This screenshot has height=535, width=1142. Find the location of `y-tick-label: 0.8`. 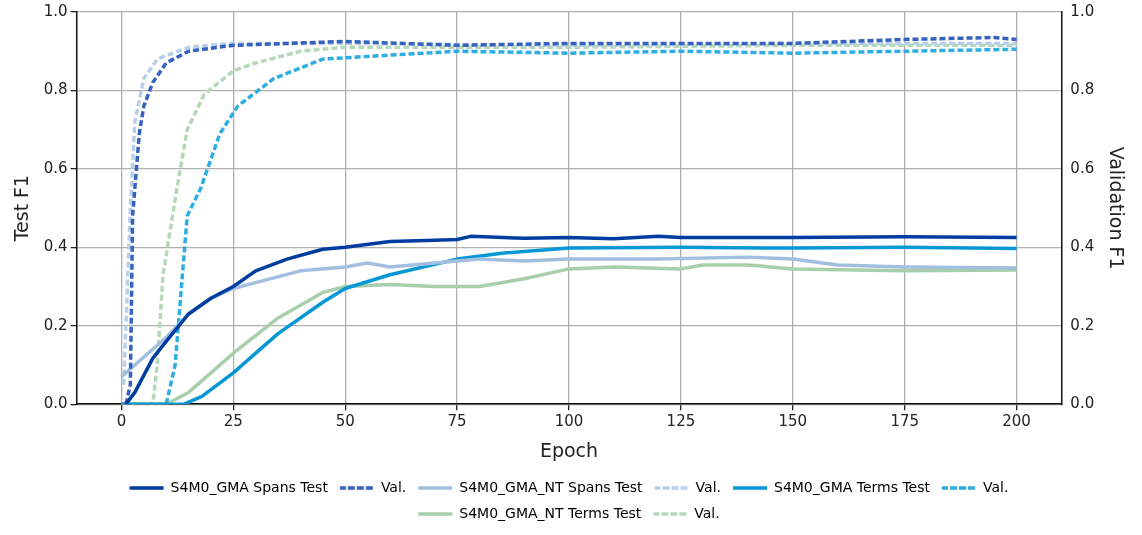

y-tick-label: 0.8 is located at coordinates (55, 89).